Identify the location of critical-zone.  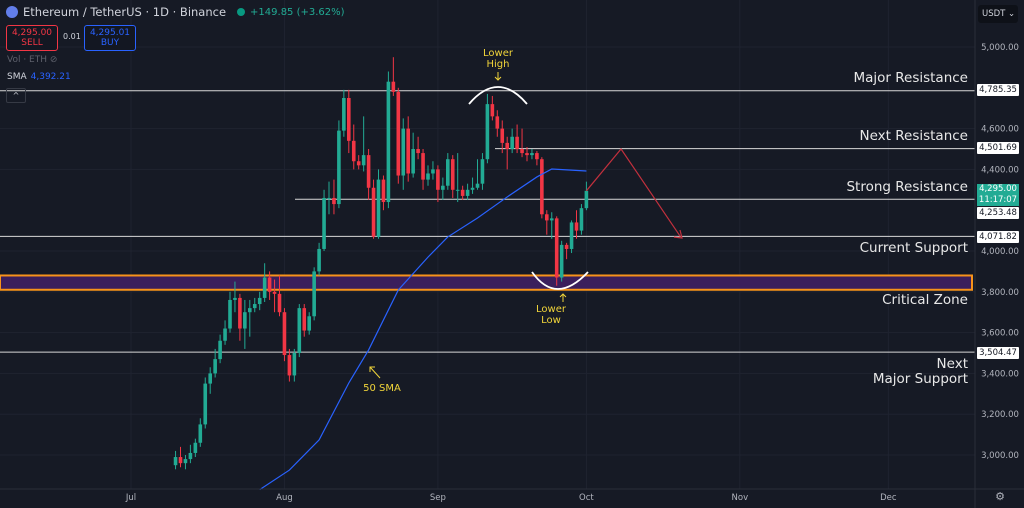
(486, 282).